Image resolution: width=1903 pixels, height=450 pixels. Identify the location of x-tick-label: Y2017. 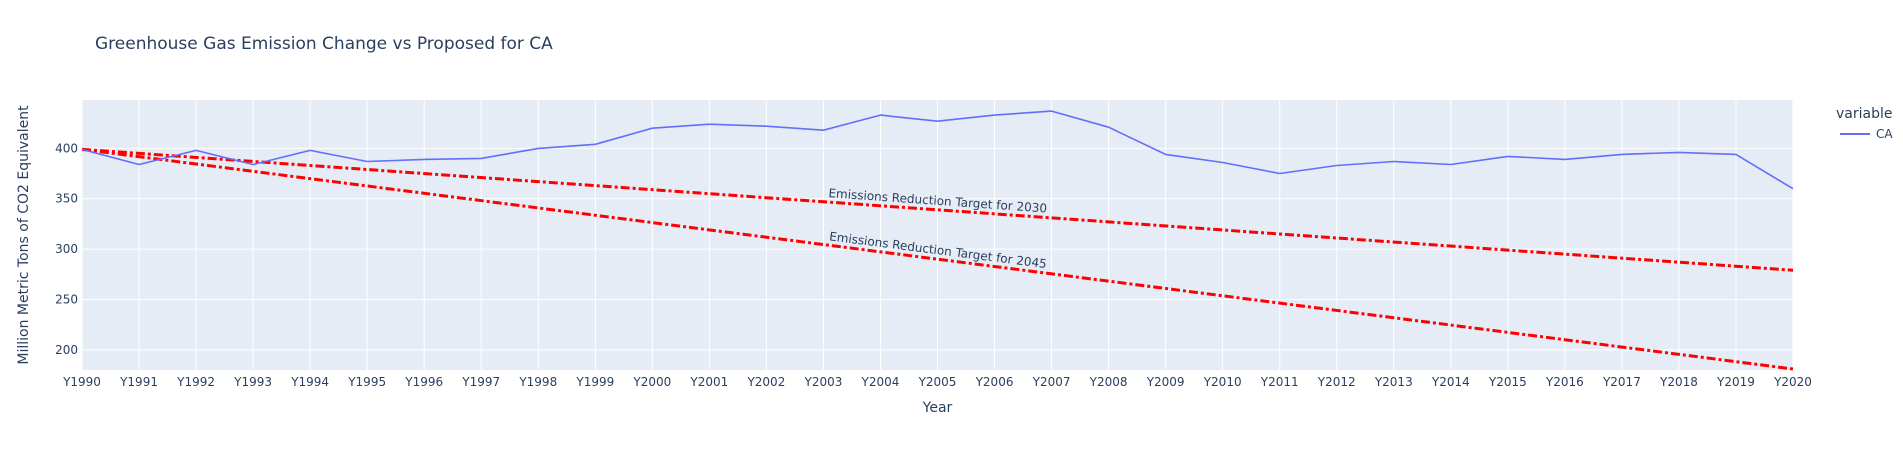
(1621, 382).